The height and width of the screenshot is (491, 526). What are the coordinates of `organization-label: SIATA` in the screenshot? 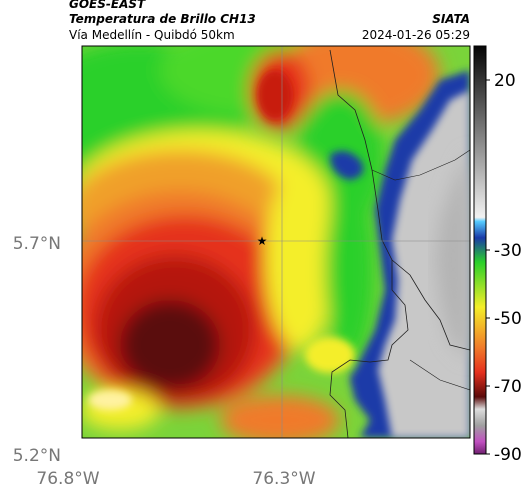 It's located at (451, 19).